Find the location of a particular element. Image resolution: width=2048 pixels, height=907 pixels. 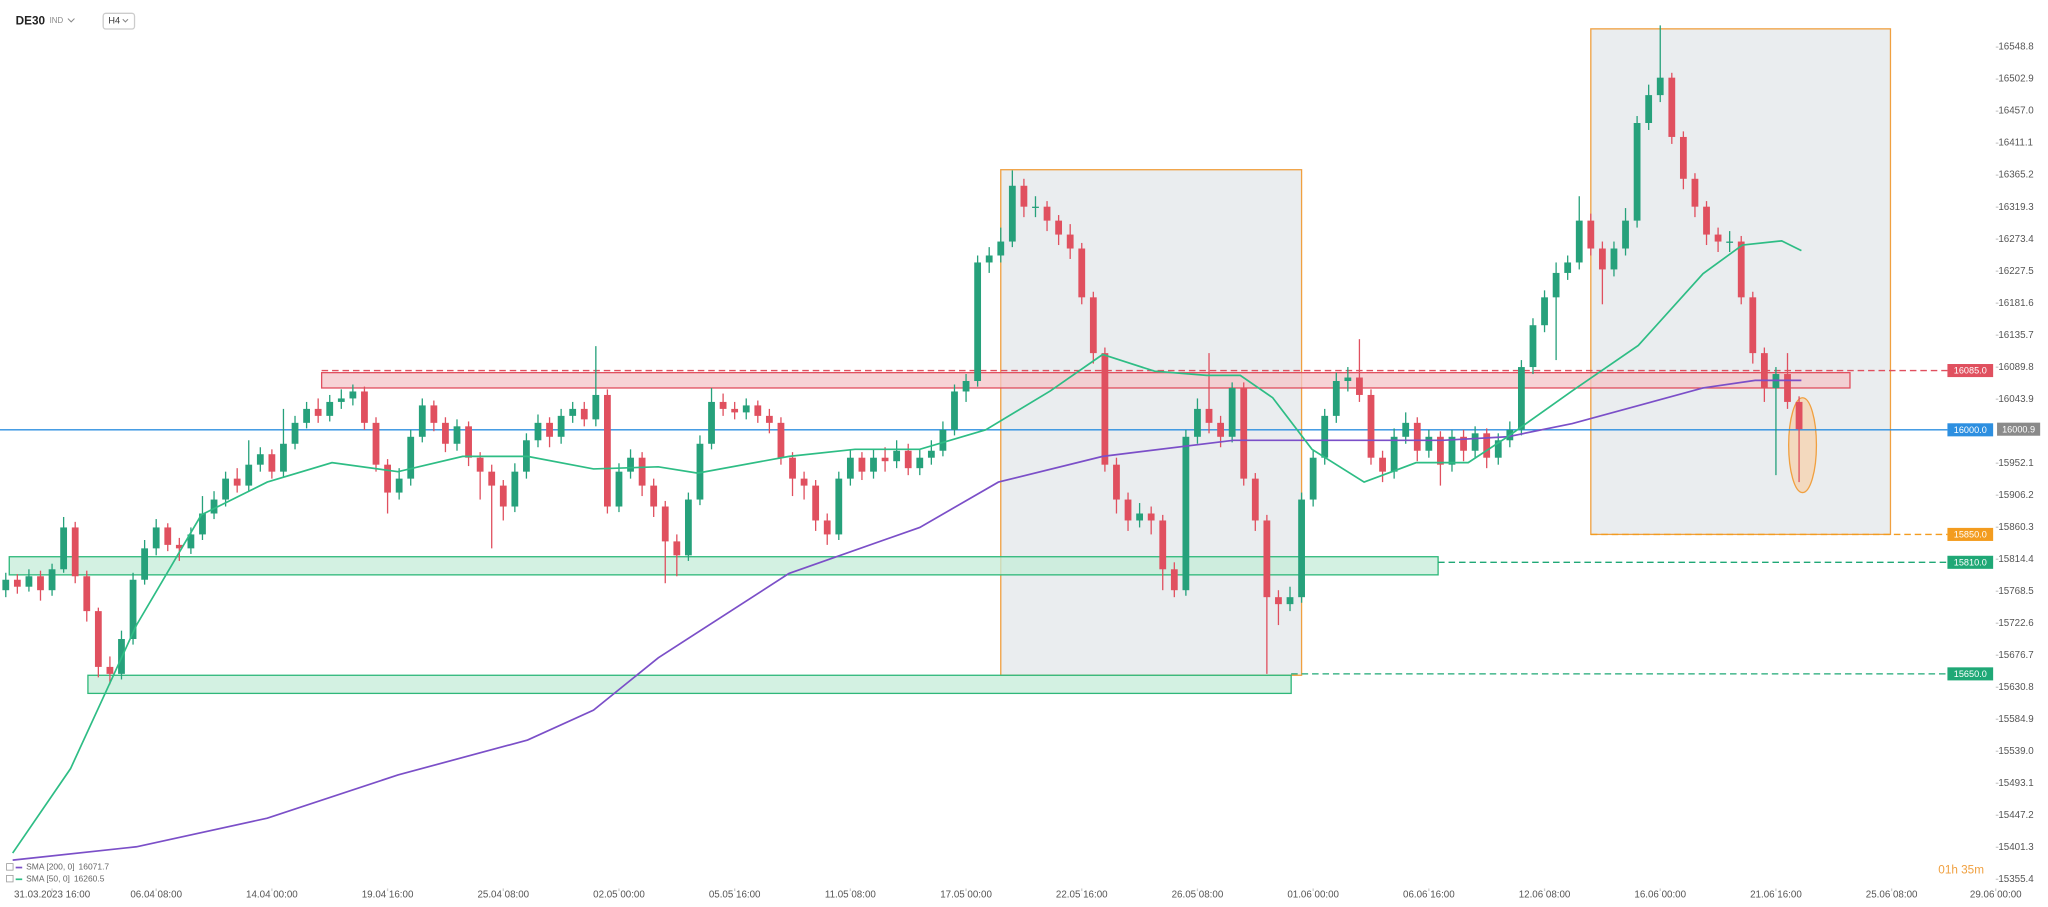

y-tick-label: 16227.5 is located at coordinates (2016, 271).